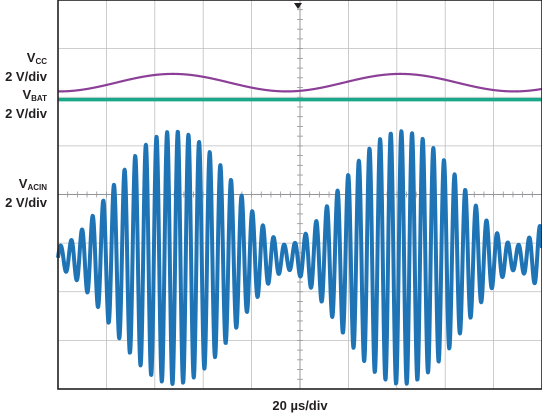  I want to click on vacin-label-main: V, so click(23, 183).